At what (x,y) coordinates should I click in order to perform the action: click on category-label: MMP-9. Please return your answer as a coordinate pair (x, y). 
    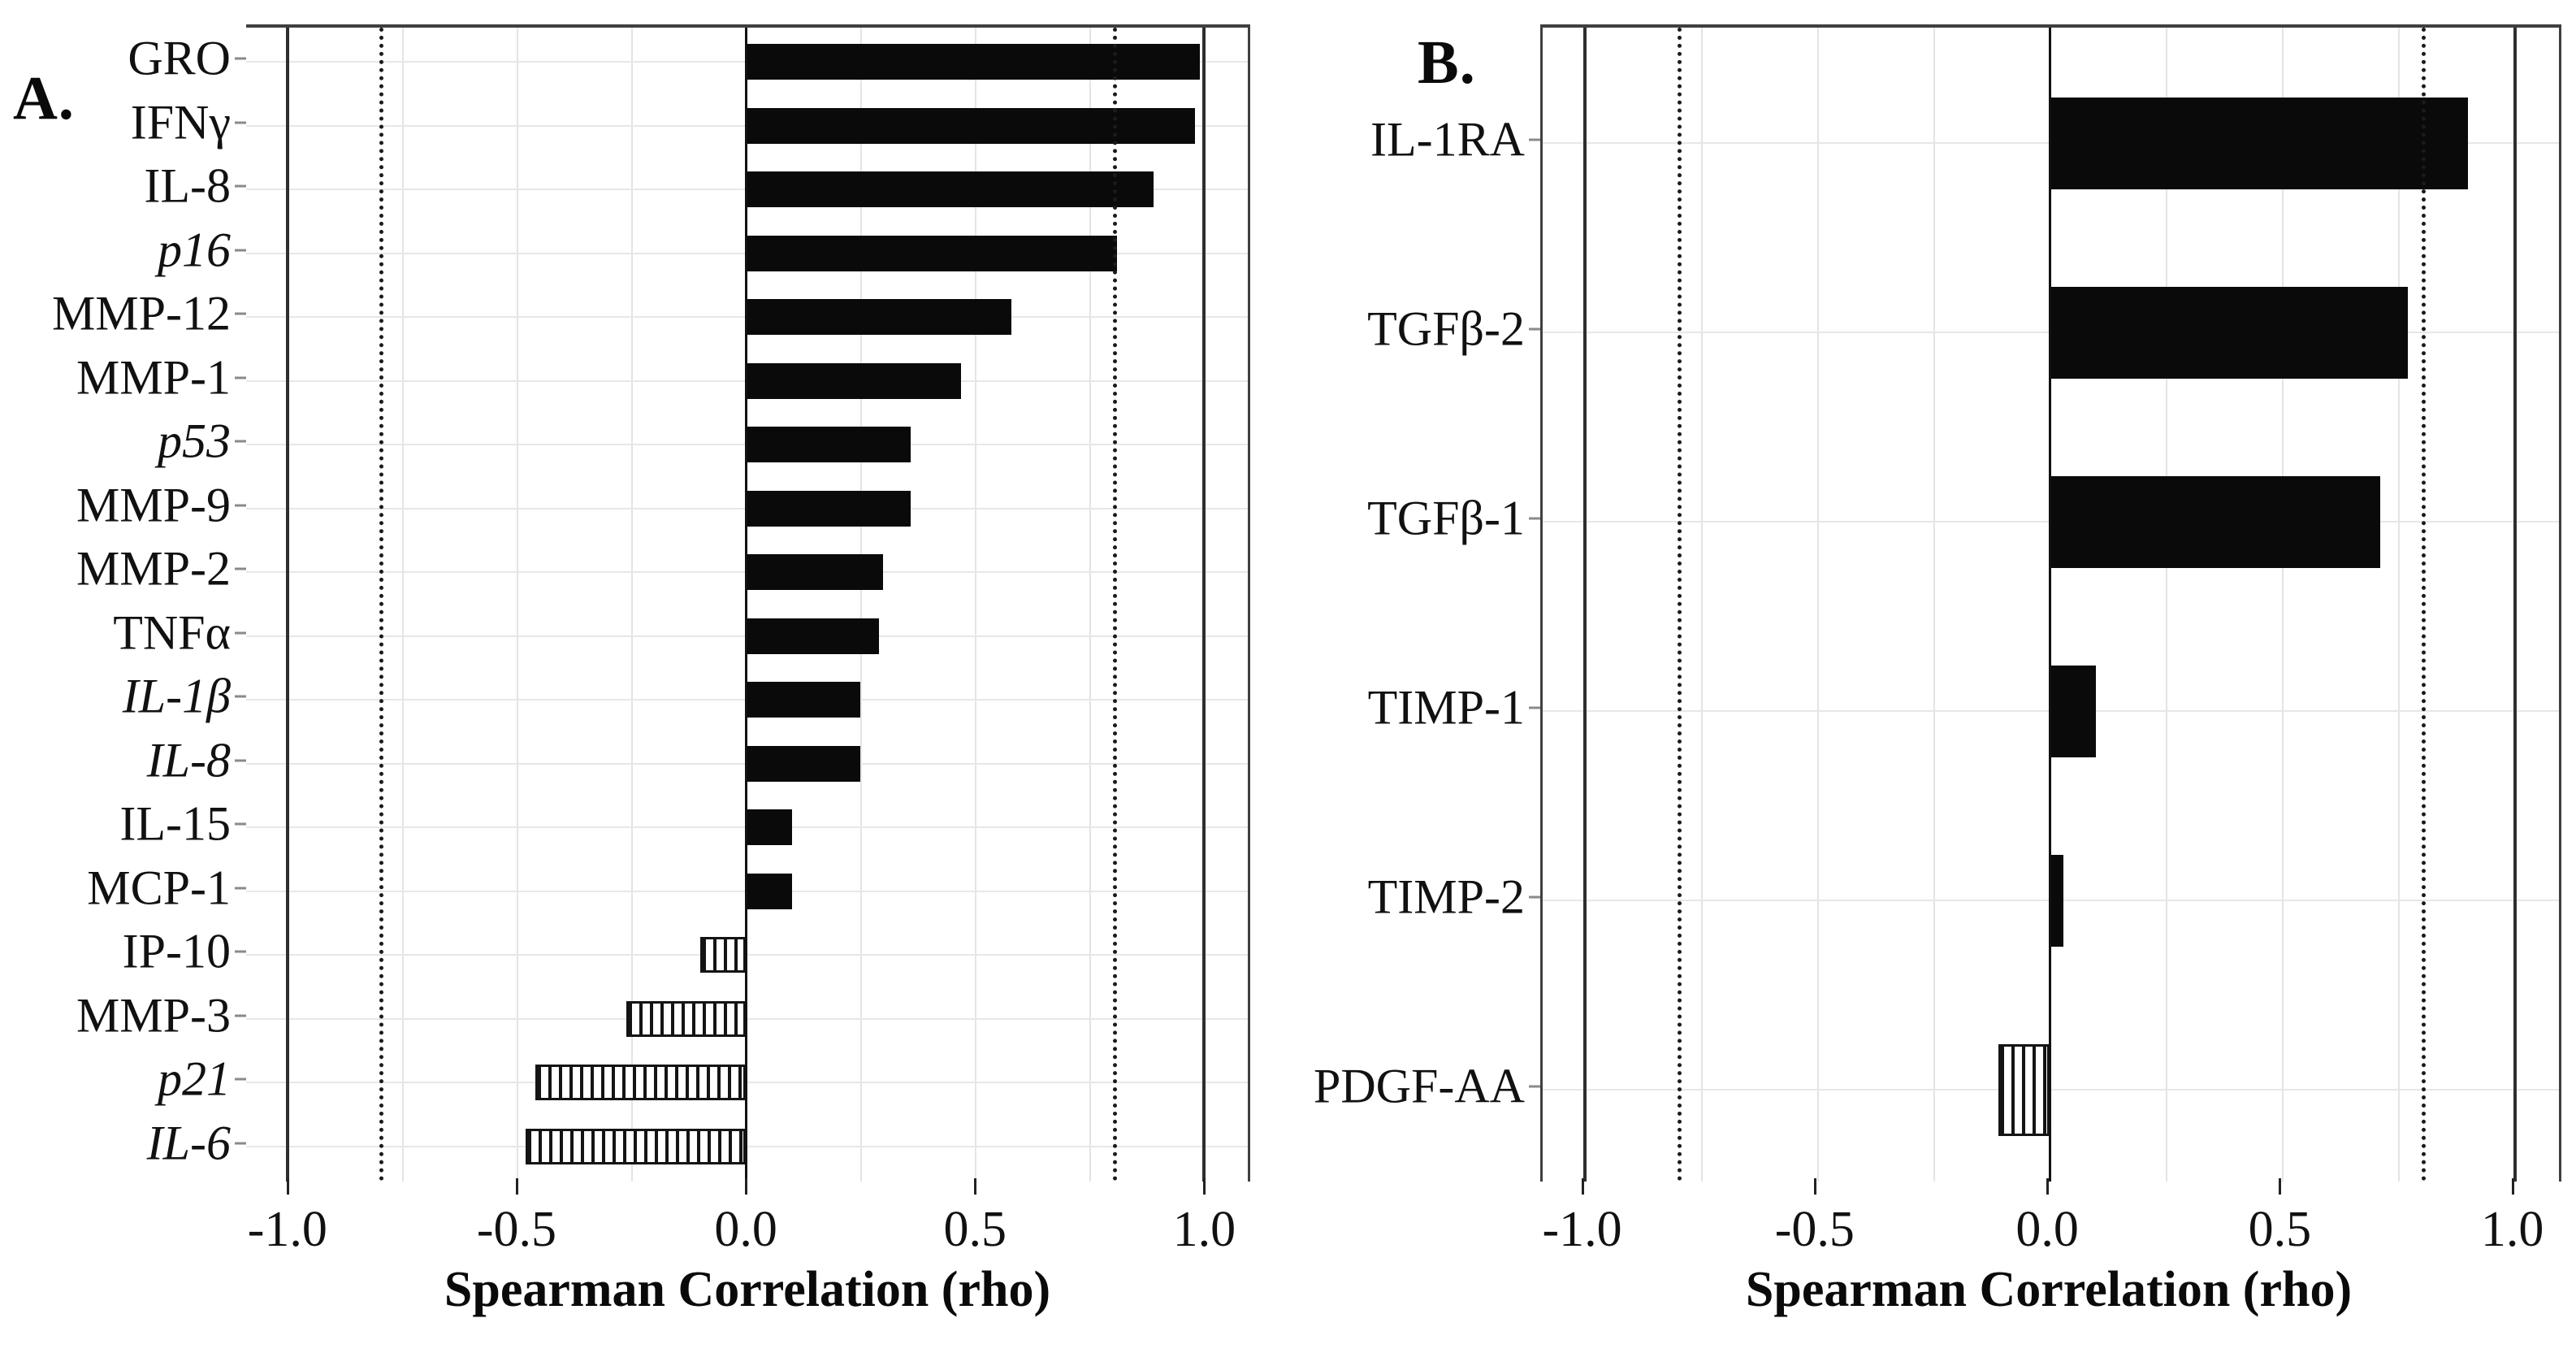
    Looking at the image, I should click on (153, 505).